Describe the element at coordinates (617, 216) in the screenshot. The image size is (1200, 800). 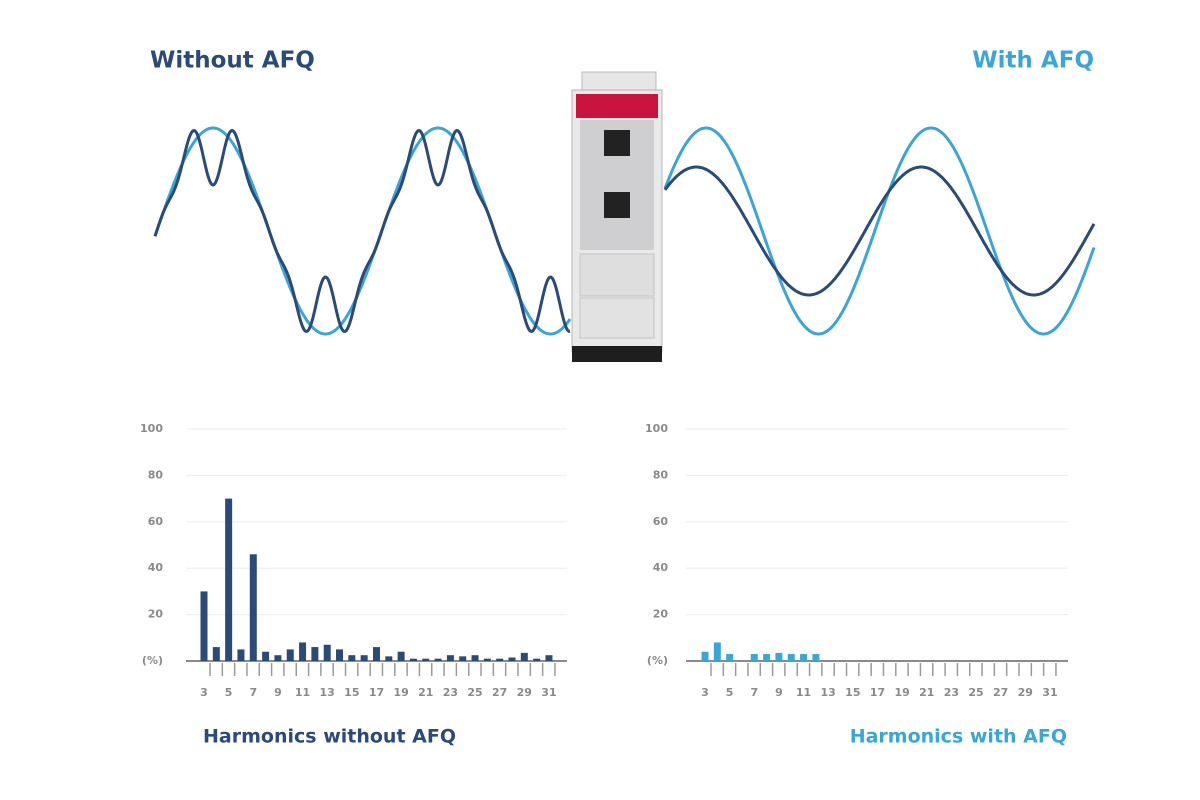
I see `device` at that location.